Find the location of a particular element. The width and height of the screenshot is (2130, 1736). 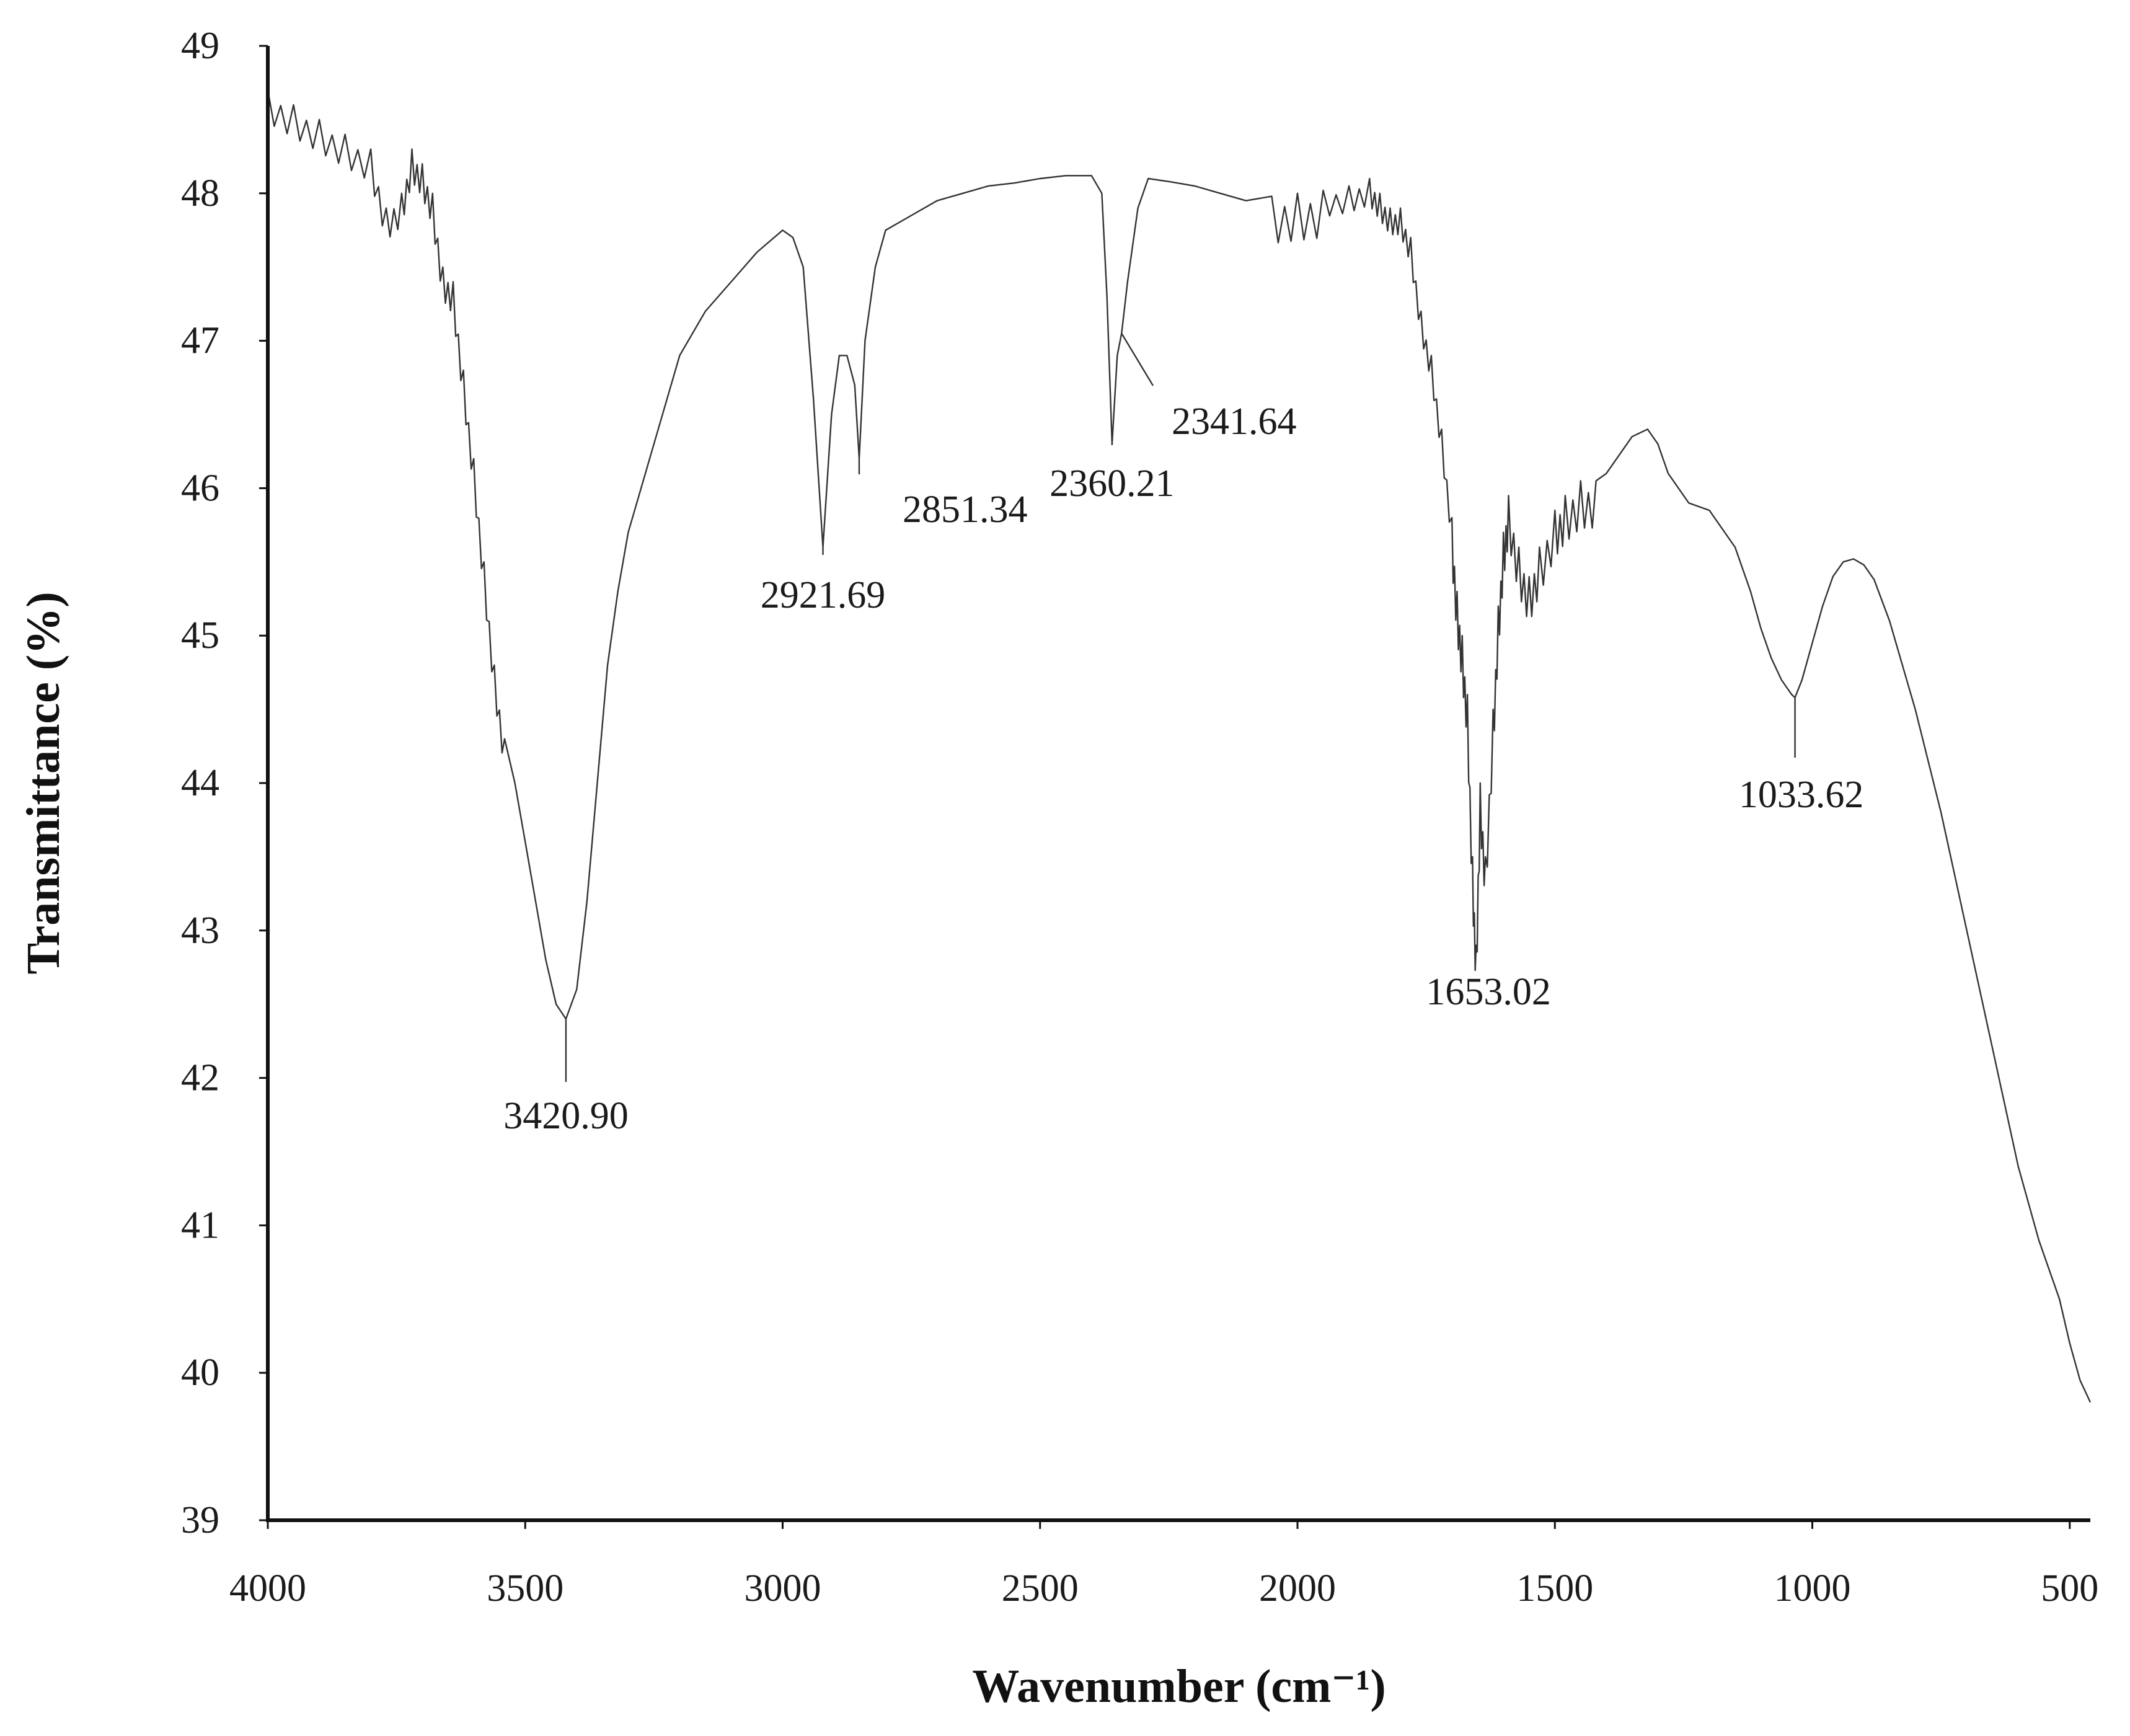

y-tick-label: 44 is located at coordinates (200, 783).